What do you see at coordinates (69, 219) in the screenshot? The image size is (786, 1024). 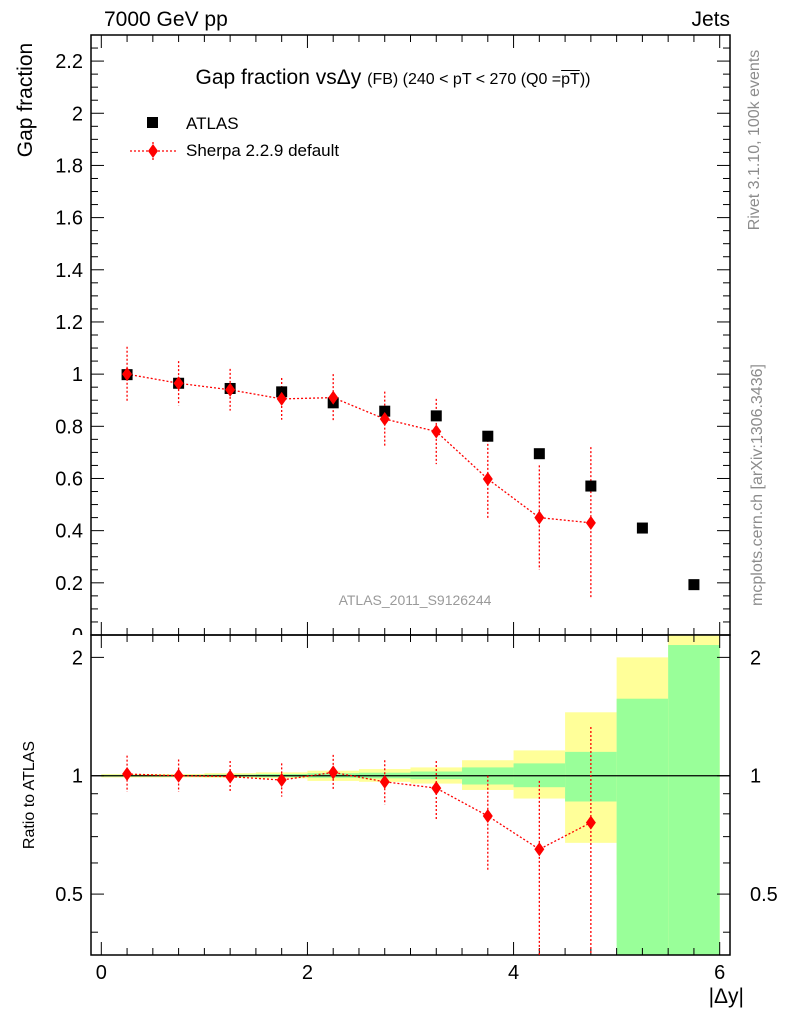 I see `main-y-tick-label: 1.6` at bounding box center [69, 219].